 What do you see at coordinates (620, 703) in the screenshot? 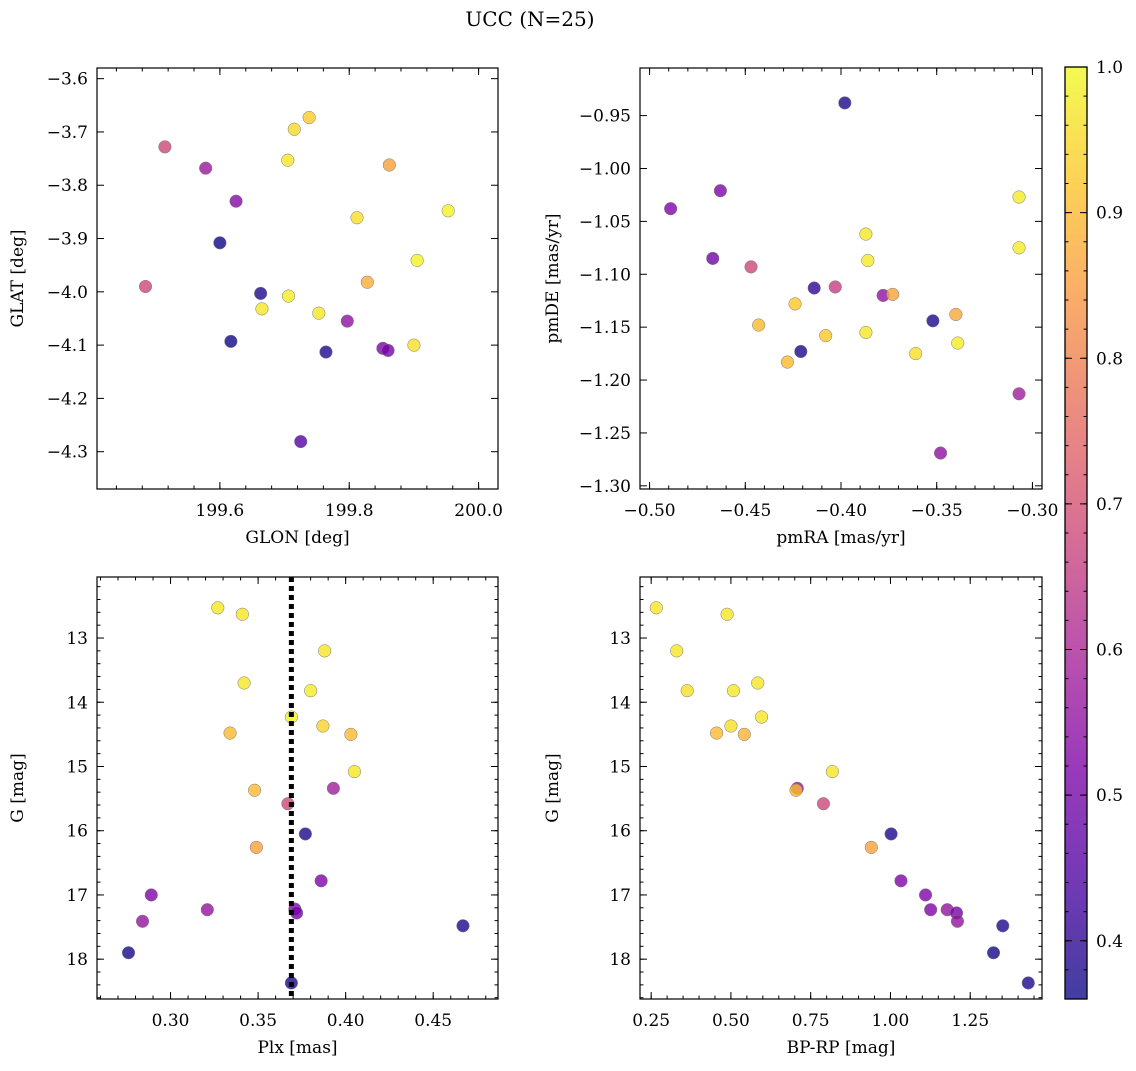
I see `y-tick-label: 14` at bounding box center [620, 703].